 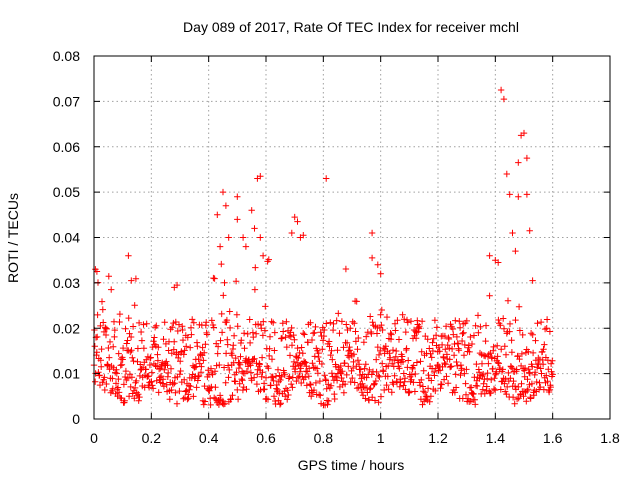 What do you see at coordinates (324, 438) in the screenshot?
I see `x-tick-label: 0.8` at bounding box center [324, 438].